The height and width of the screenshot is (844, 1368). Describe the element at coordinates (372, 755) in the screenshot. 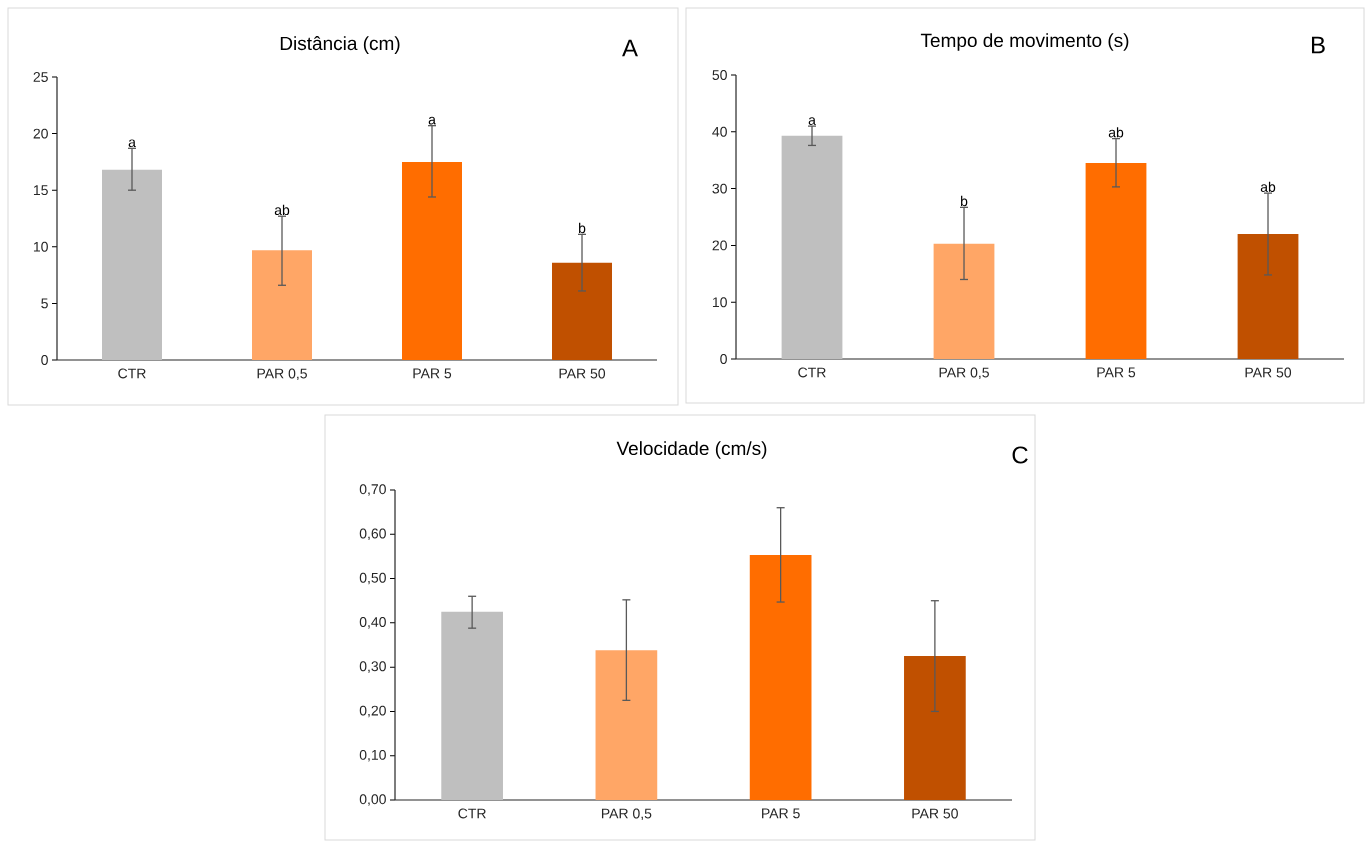

I see `y-tick-label: 0,10` at that location.